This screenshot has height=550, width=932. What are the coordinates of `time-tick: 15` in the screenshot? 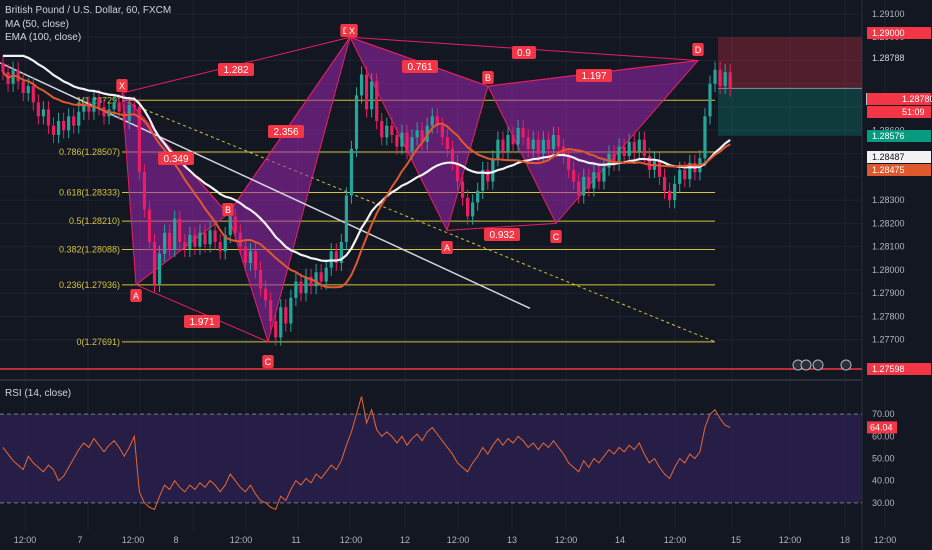 It's located at (736, 540).